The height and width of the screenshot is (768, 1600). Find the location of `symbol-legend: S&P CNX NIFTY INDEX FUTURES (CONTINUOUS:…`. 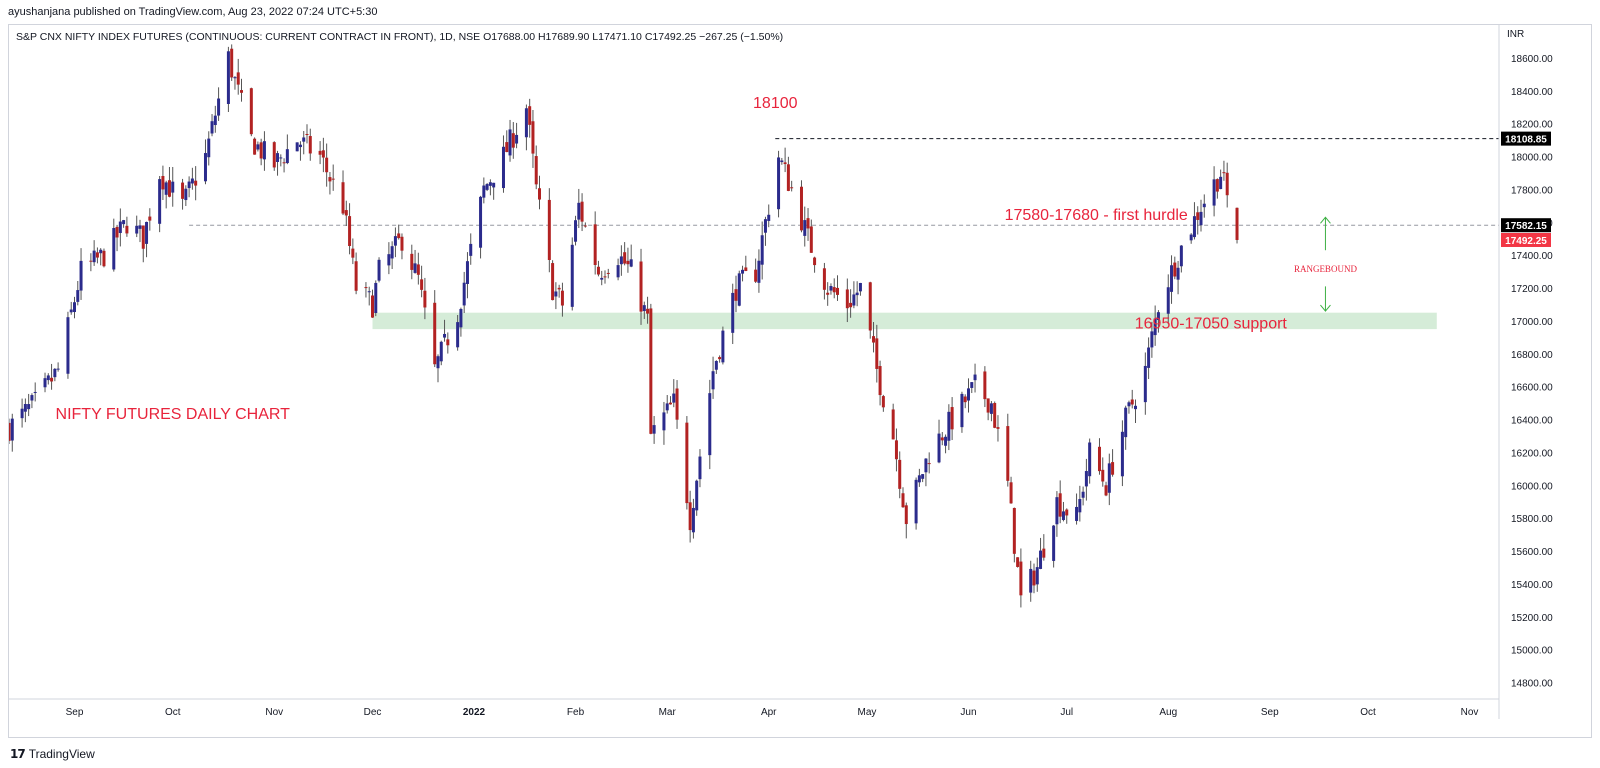

symbol-legend: S&P CNX NIFTY INDEX FUTURES (CONTINUOUS:… is located at coordinates (400, 37).